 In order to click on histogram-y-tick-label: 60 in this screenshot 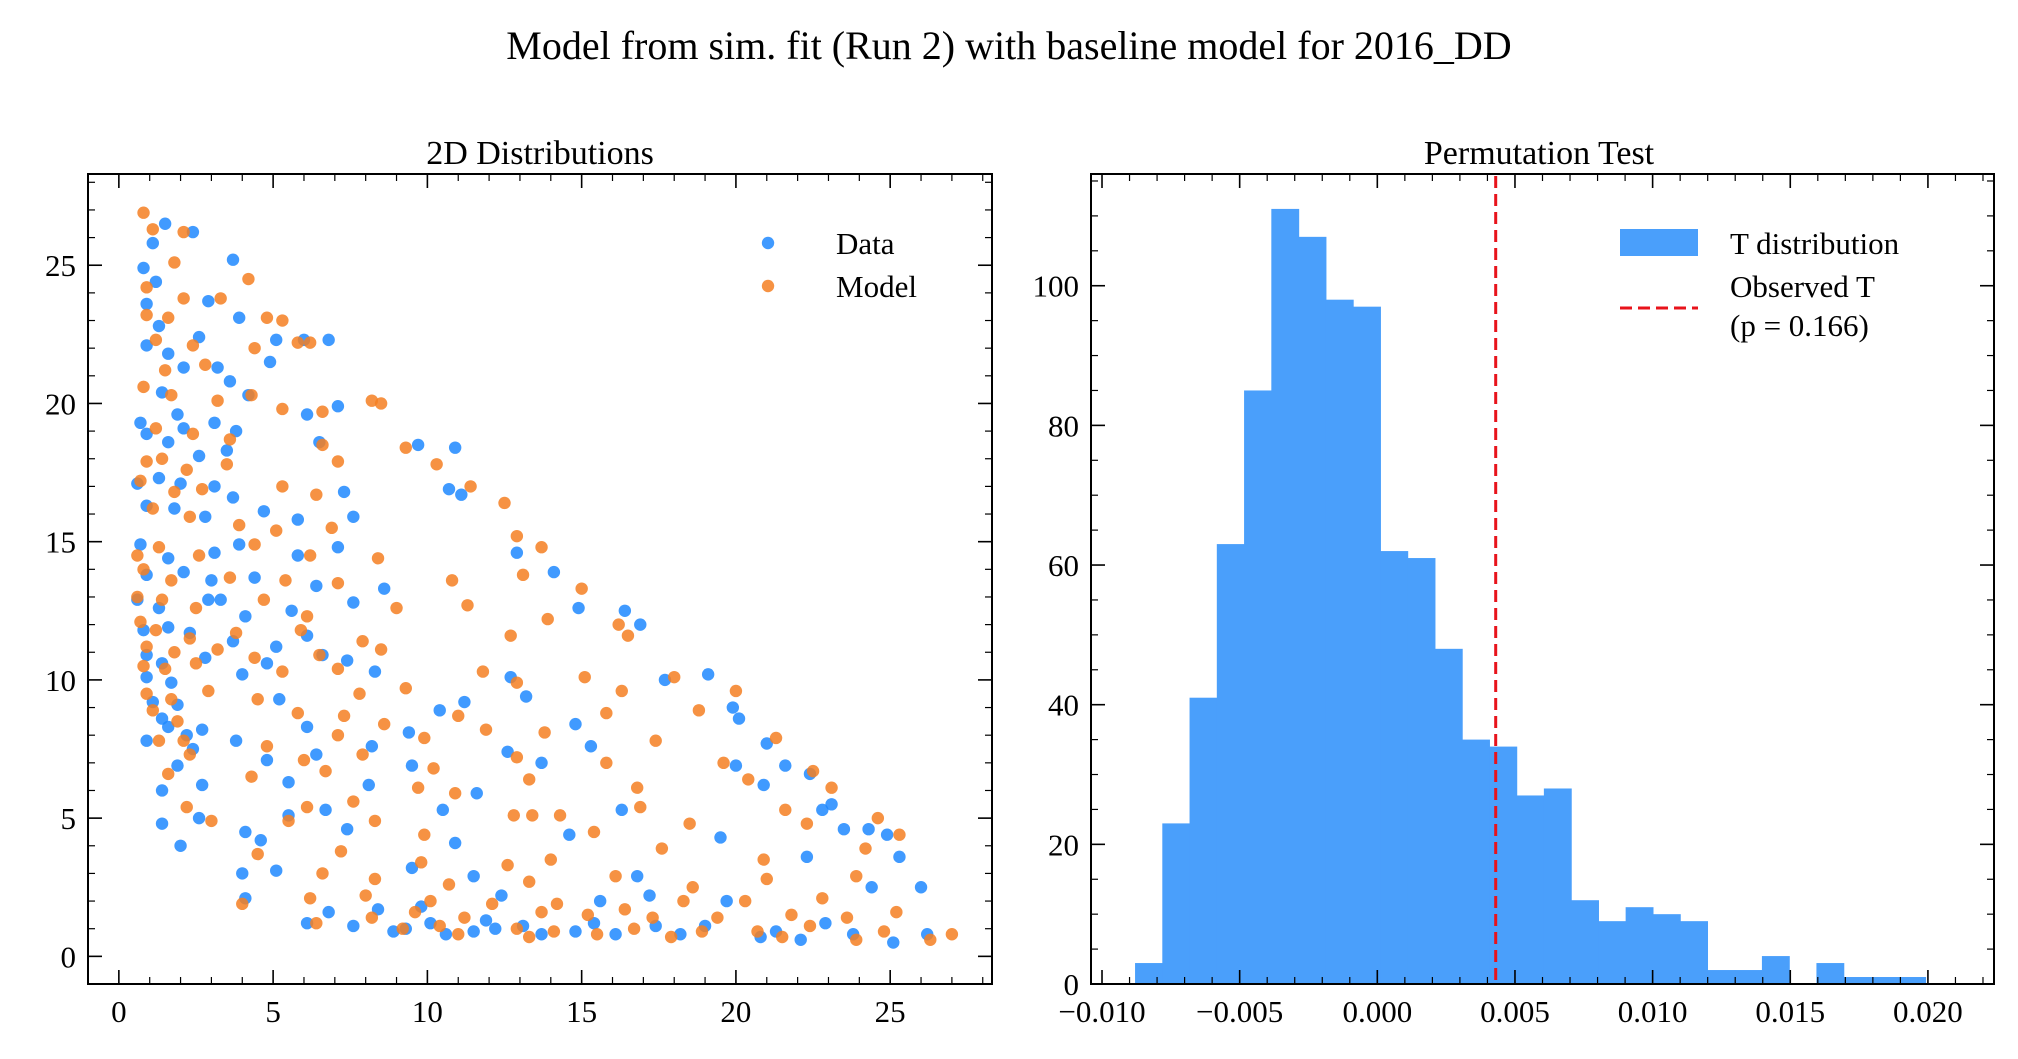, I will do `click(1063, 565)`.